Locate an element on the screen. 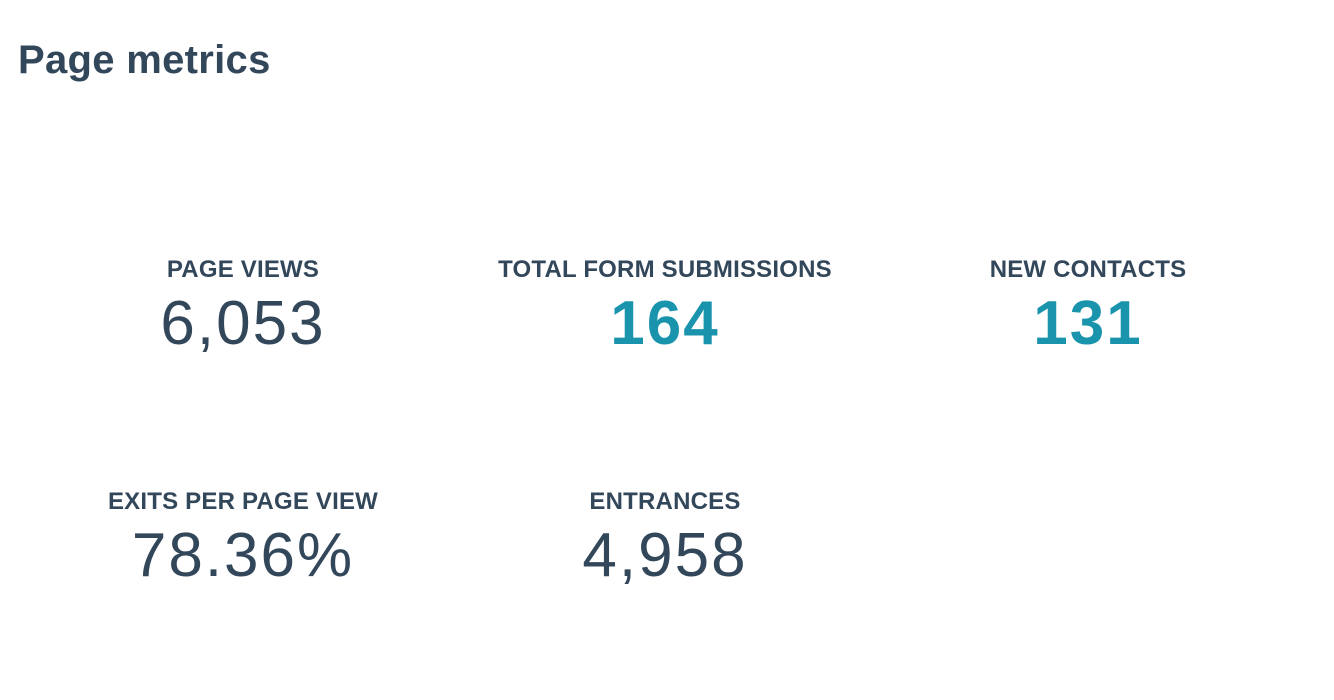 This screenshot has width=1334, height=700. metric-card: TOTAL FORM SUBMISSIONS 164 is located at coordinates (665, 307).